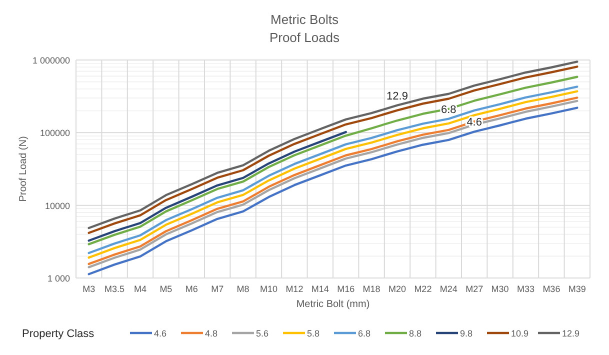  Describe the element at coordinates (304, 19) in the screenshot. I see `chart-title: Metric Bolts` at that location.